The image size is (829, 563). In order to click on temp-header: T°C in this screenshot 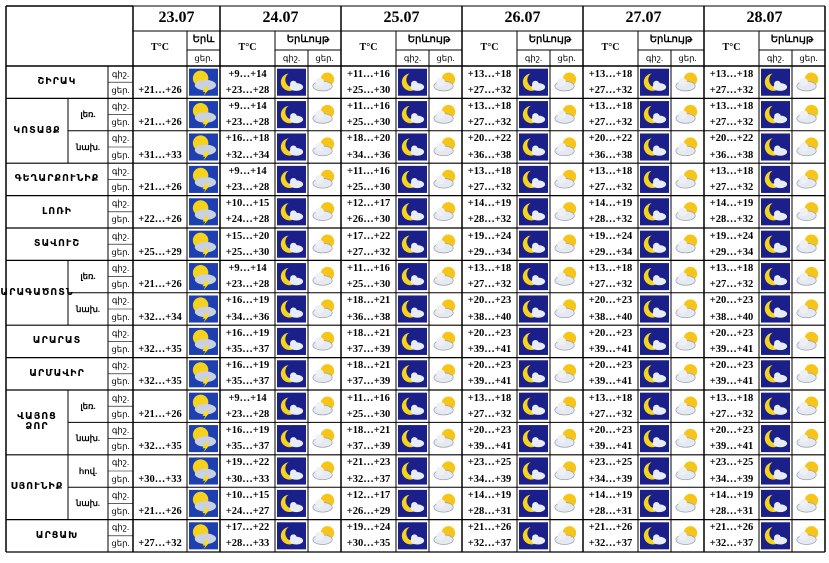, I will do `click(368, 48)`.